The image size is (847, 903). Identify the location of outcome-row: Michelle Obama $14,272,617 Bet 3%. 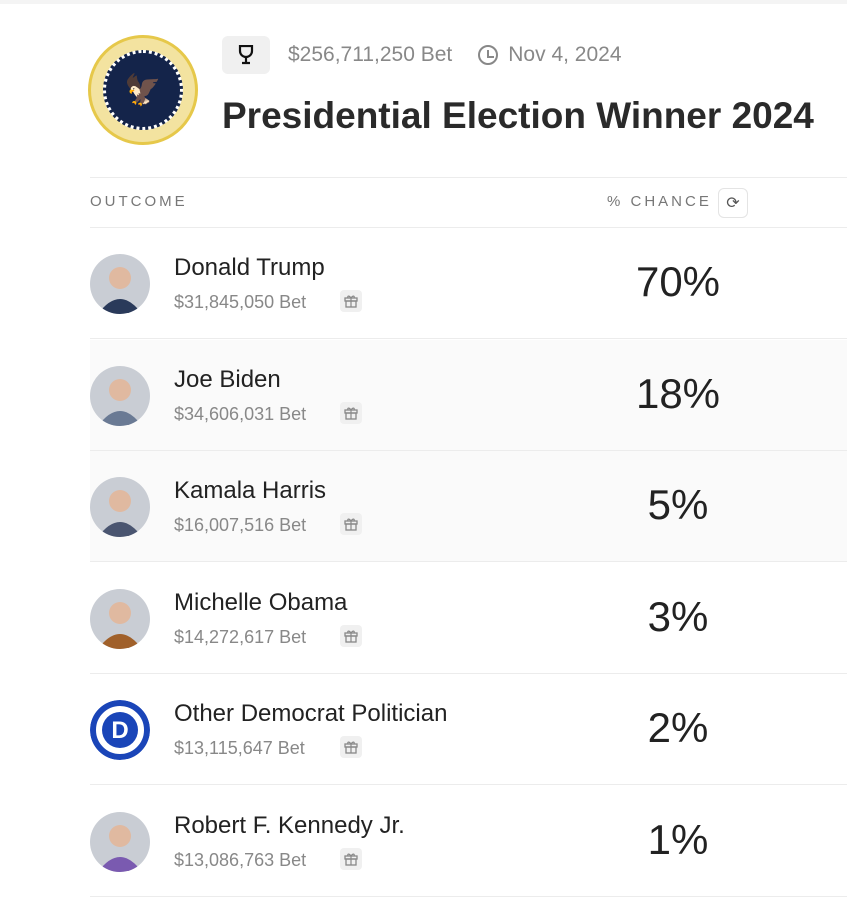
(468, 618).